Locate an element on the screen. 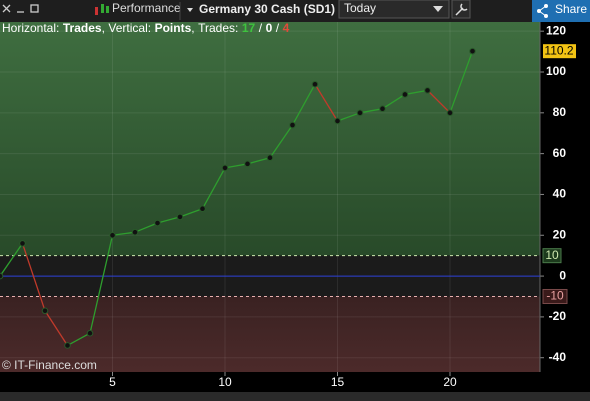  candle-icon is located at coordinates (102, 9).